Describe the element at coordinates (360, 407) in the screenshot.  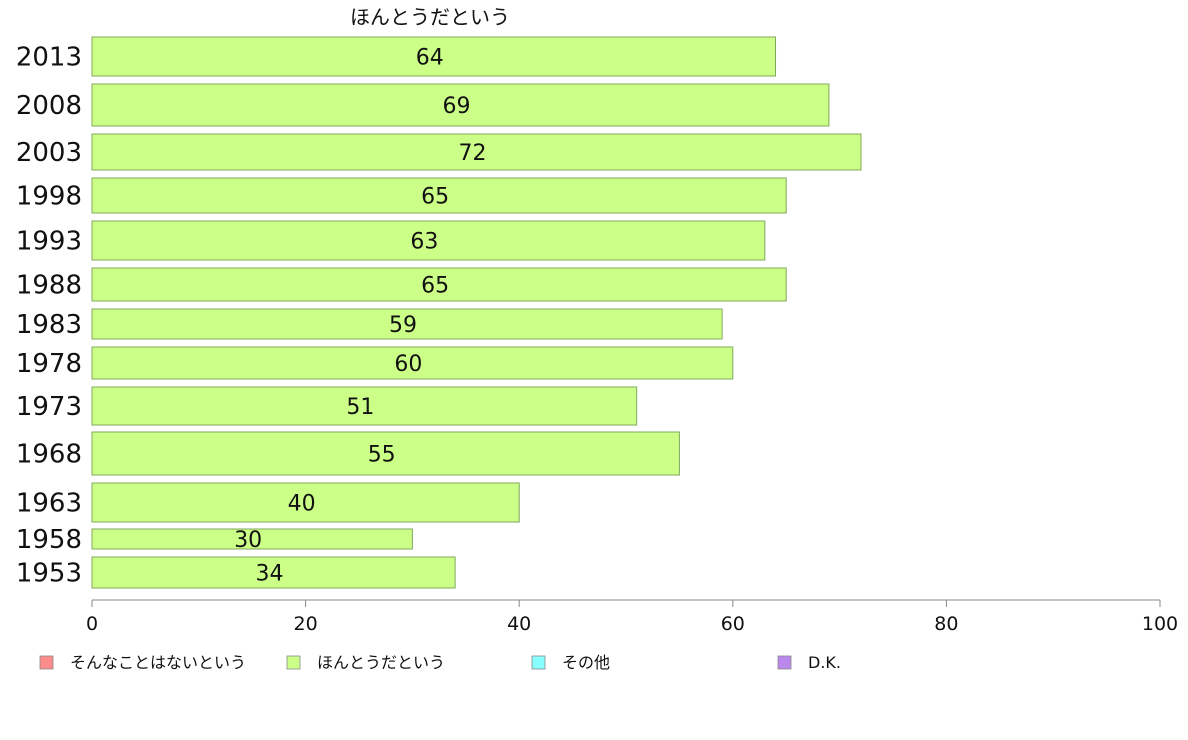
I see `bar-value-label: 51` at that location.